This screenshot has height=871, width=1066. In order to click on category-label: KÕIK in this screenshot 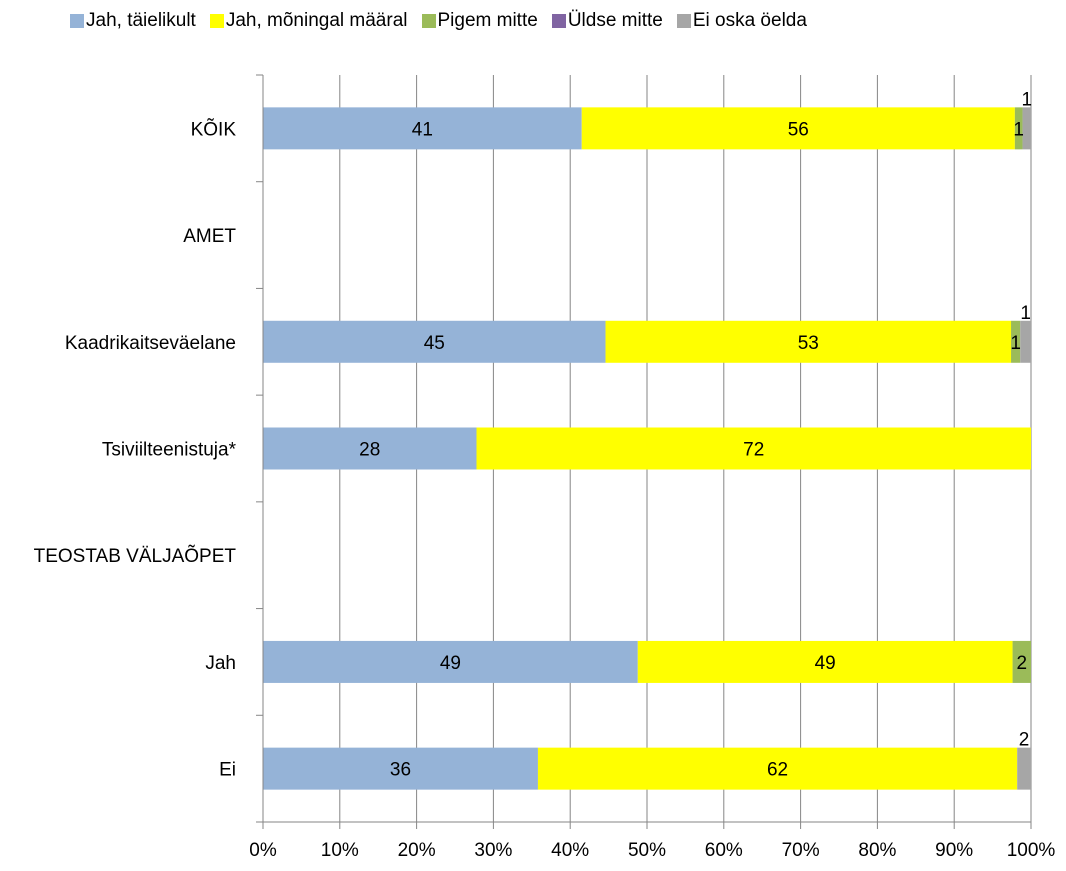, I will do `click(214, 129)`.